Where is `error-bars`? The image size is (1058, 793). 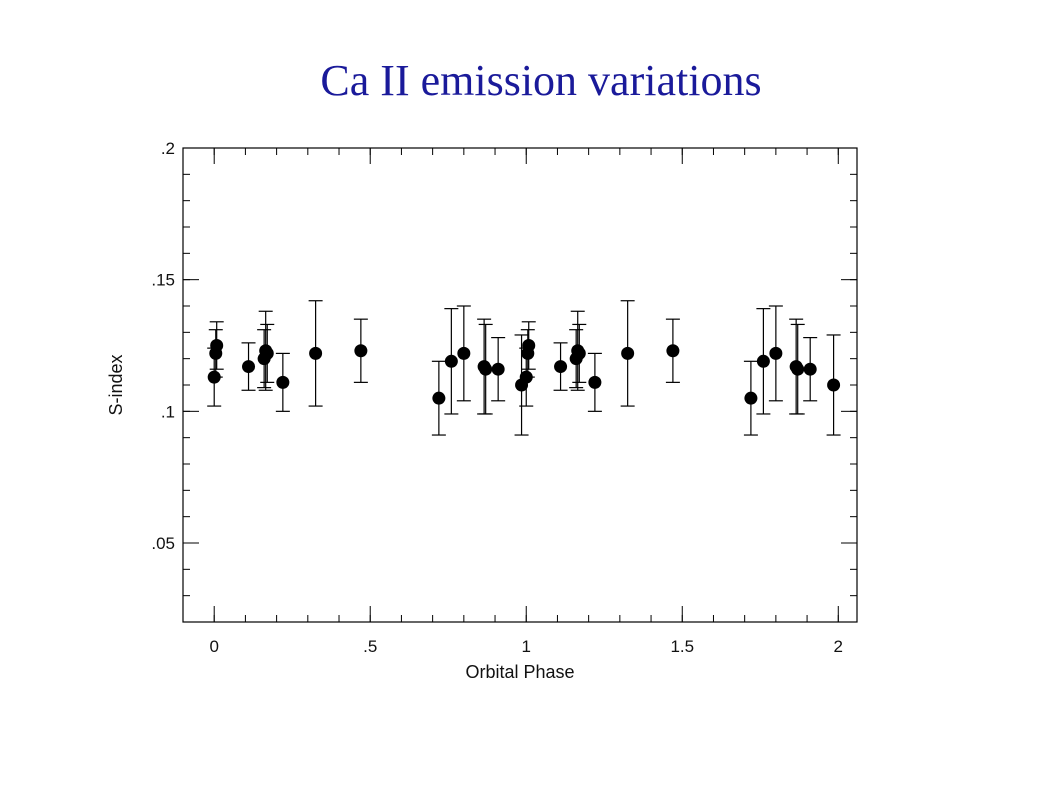
error-bars is located at coordinates (524, 368).